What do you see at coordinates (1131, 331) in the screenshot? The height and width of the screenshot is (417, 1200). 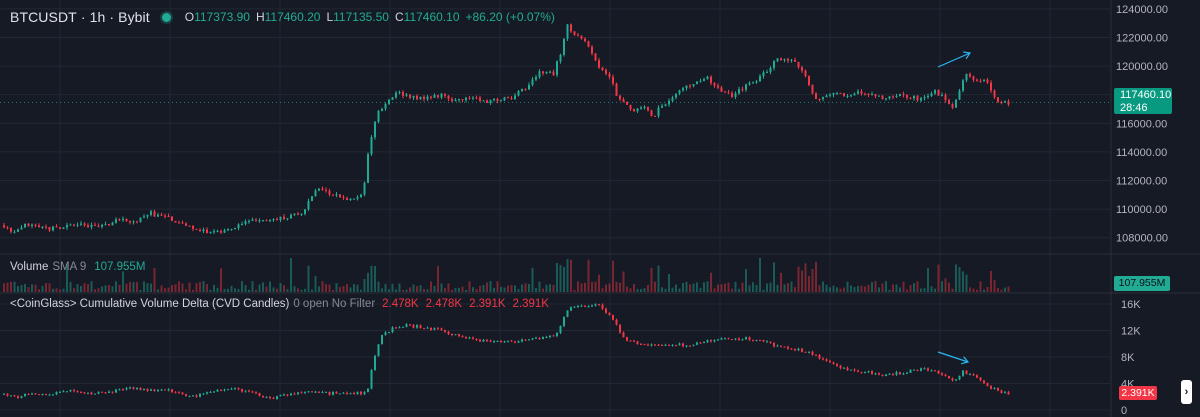 I see `cvd-tick-label: 12K` at bounding box center [1131, 331].